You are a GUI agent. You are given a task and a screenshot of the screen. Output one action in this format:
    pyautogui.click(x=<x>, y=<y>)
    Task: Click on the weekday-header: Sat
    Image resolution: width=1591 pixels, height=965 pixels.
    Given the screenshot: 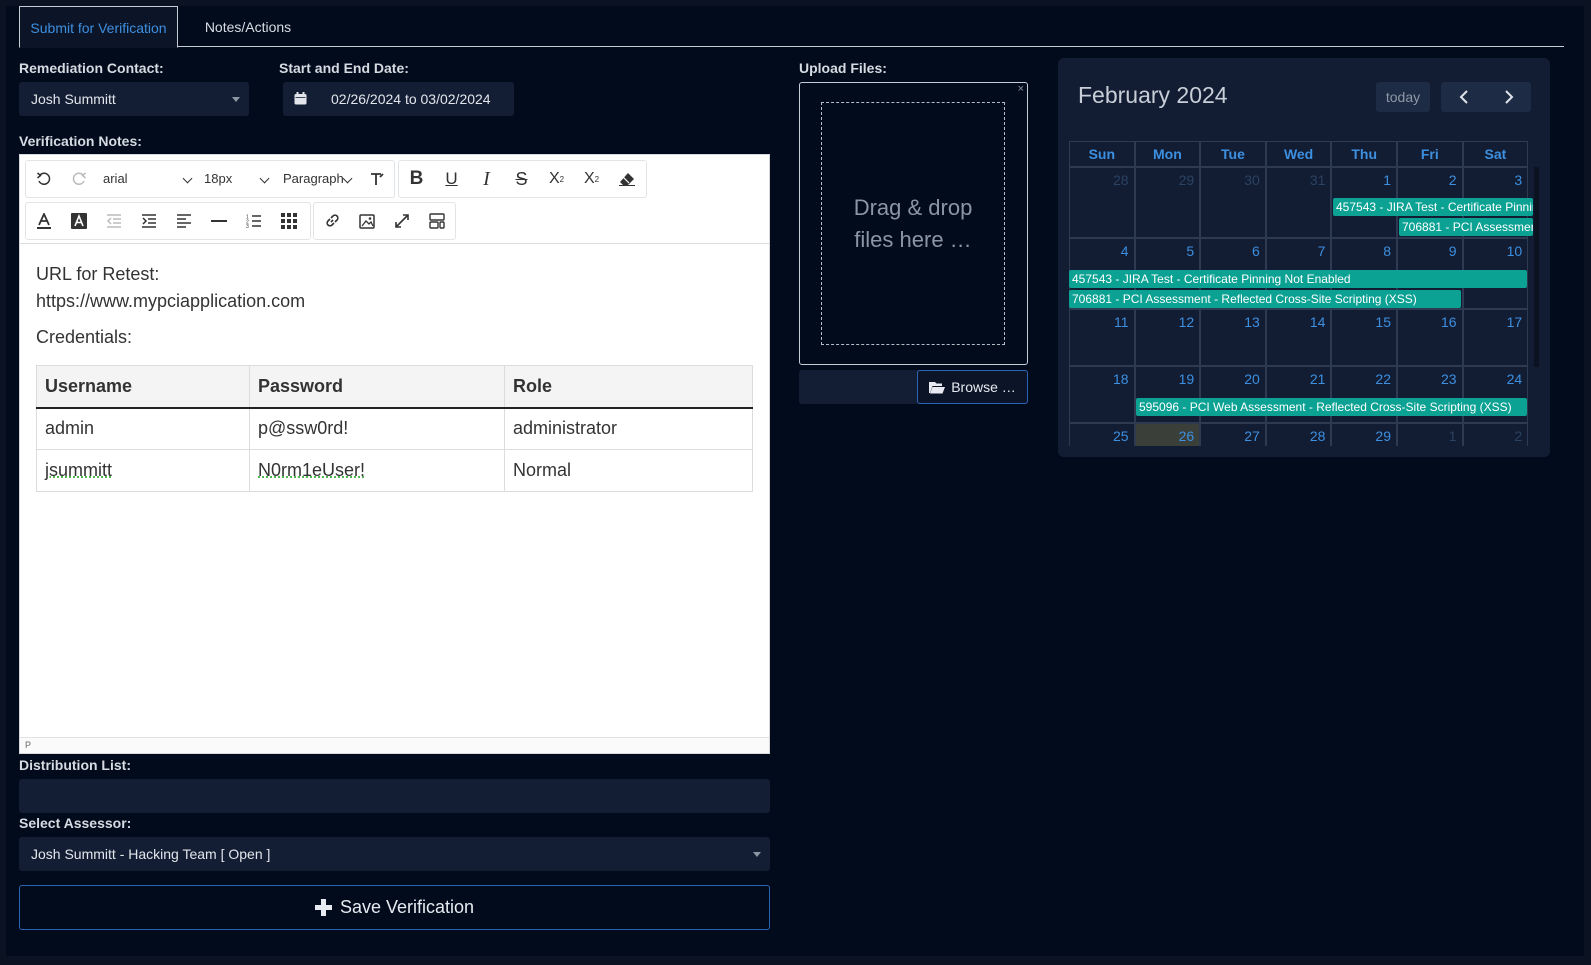 What is the action you would take?
    pyautogui.click(x=1495, y=154)
    